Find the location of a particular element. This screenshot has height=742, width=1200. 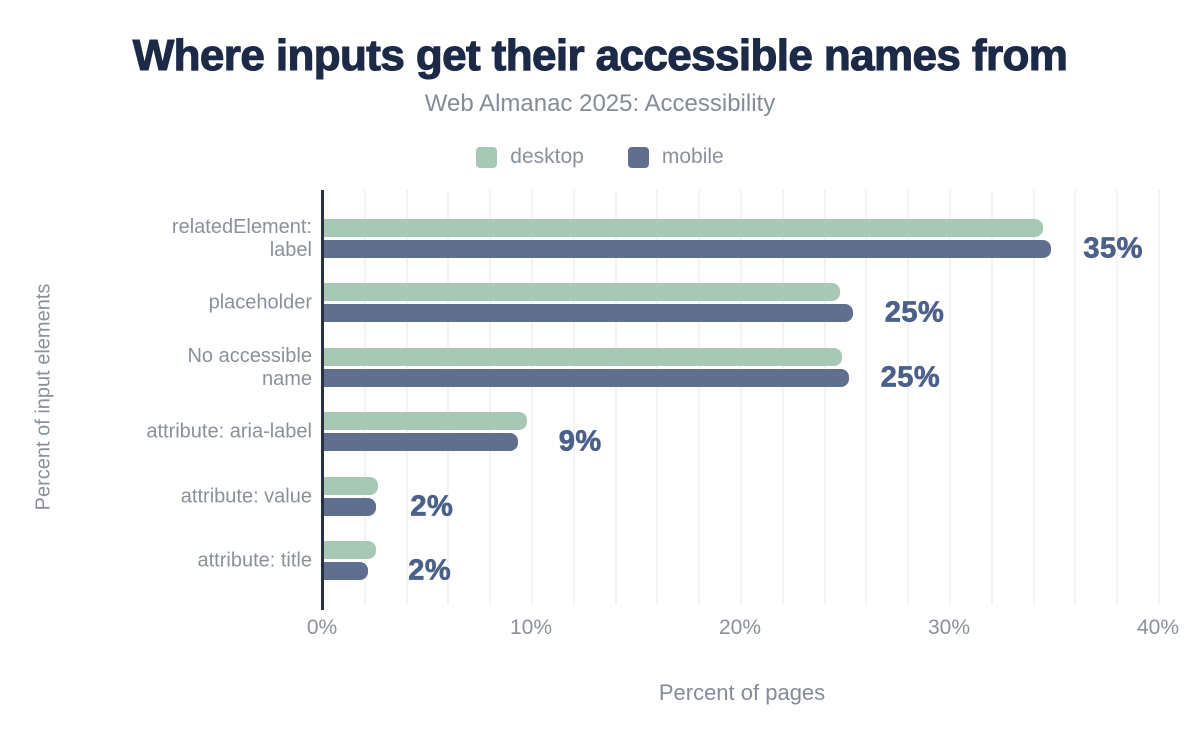

chart-subtitle: Web Almanac 2025: Accessibility is located at coordinates (600, 103).